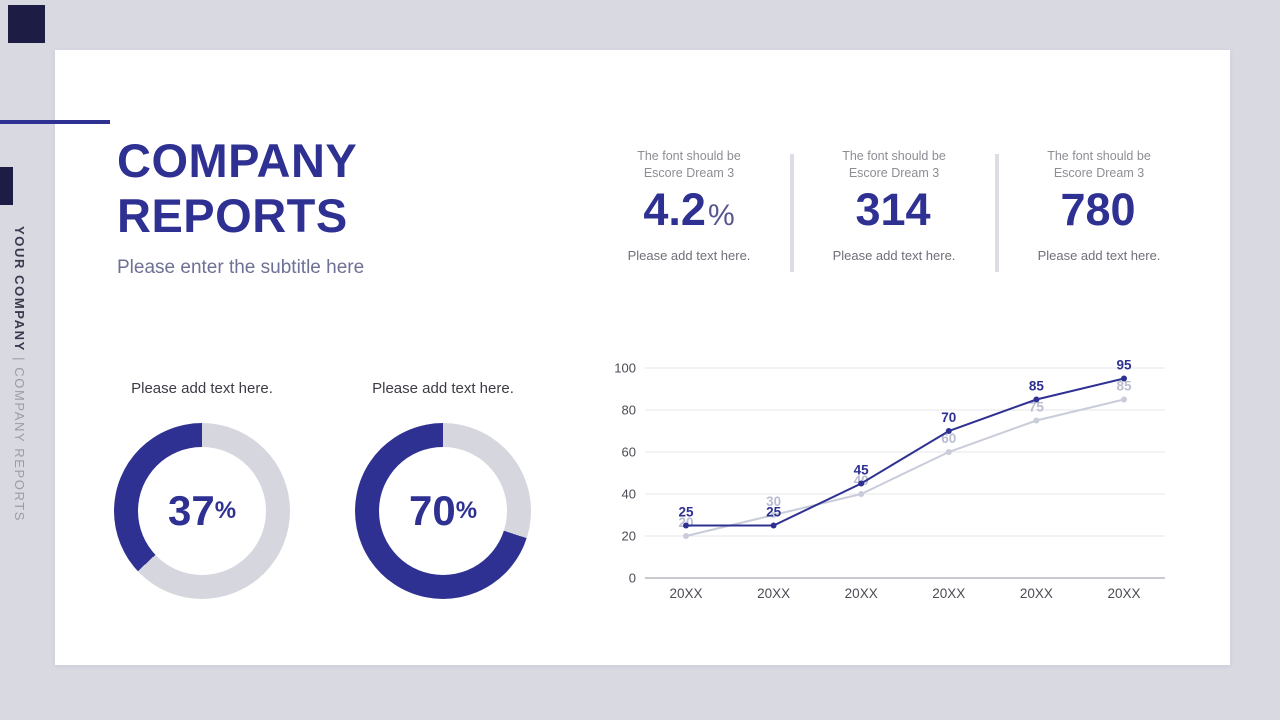 The image size is (1280, 720). What do you see at coordinates (773, 501) in the screenshot?
I see `svg-text: 30` at bounding box center [773, 501].